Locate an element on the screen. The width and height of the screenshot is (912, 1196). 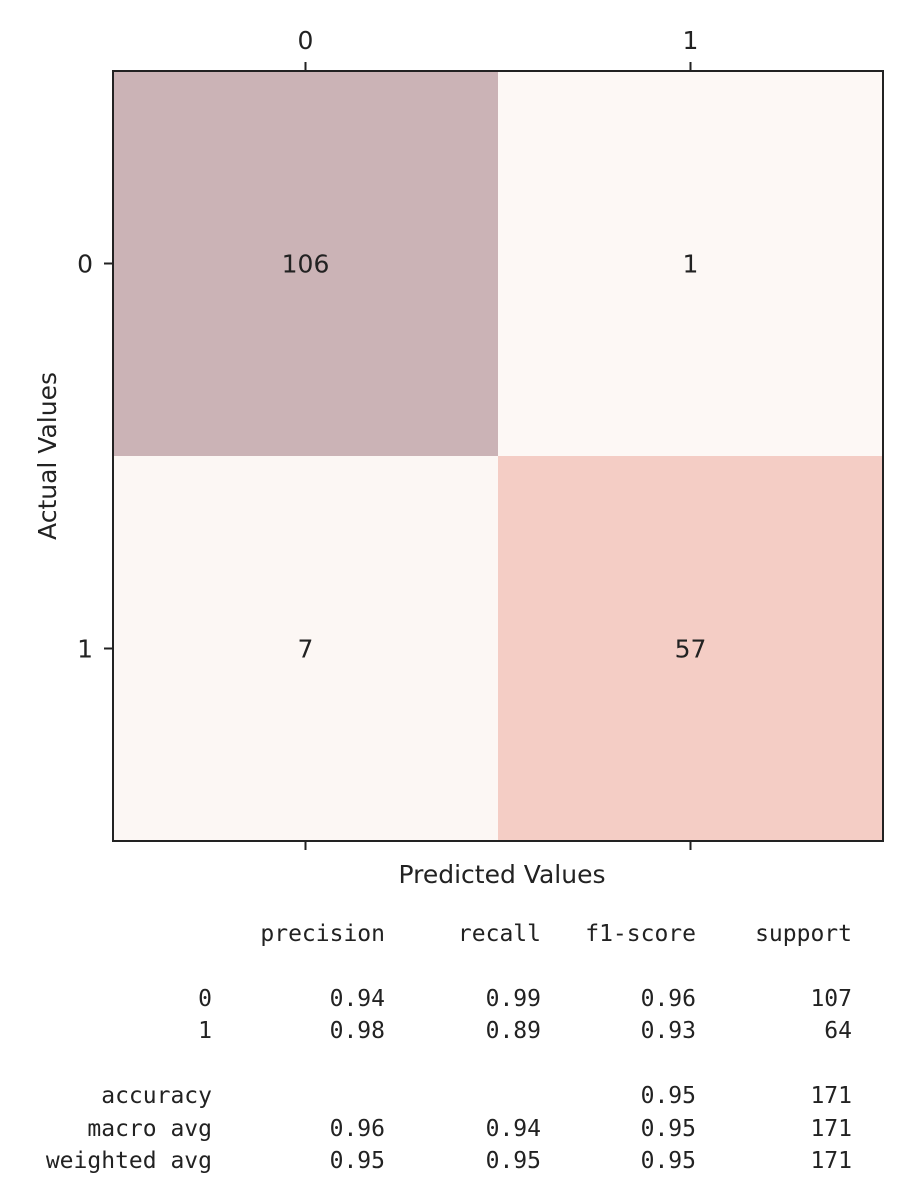
report-cell-precision: 0.94 is located at coordinates (357, 999).